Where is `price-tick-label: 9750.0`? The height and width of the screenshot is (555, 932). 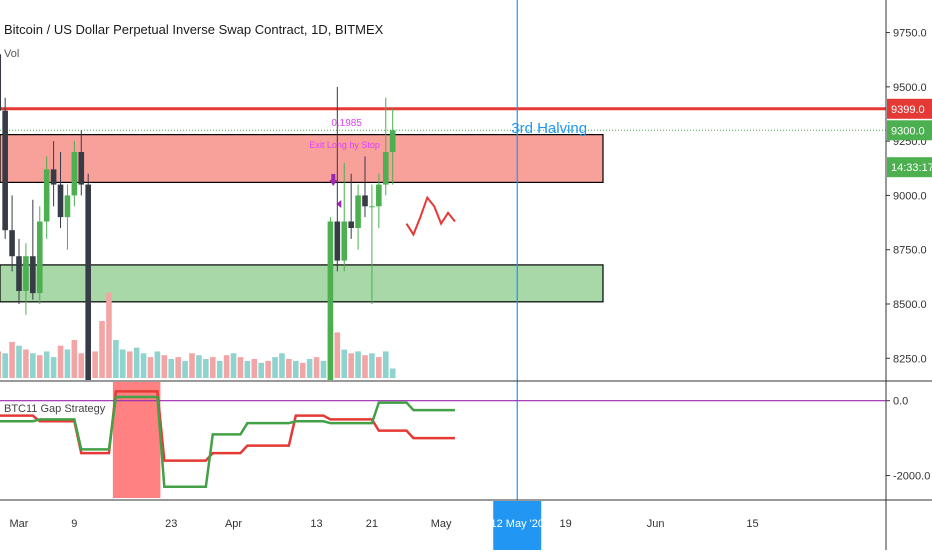
price-tick-label: 9750.0 is located at coordinates (910, 34).